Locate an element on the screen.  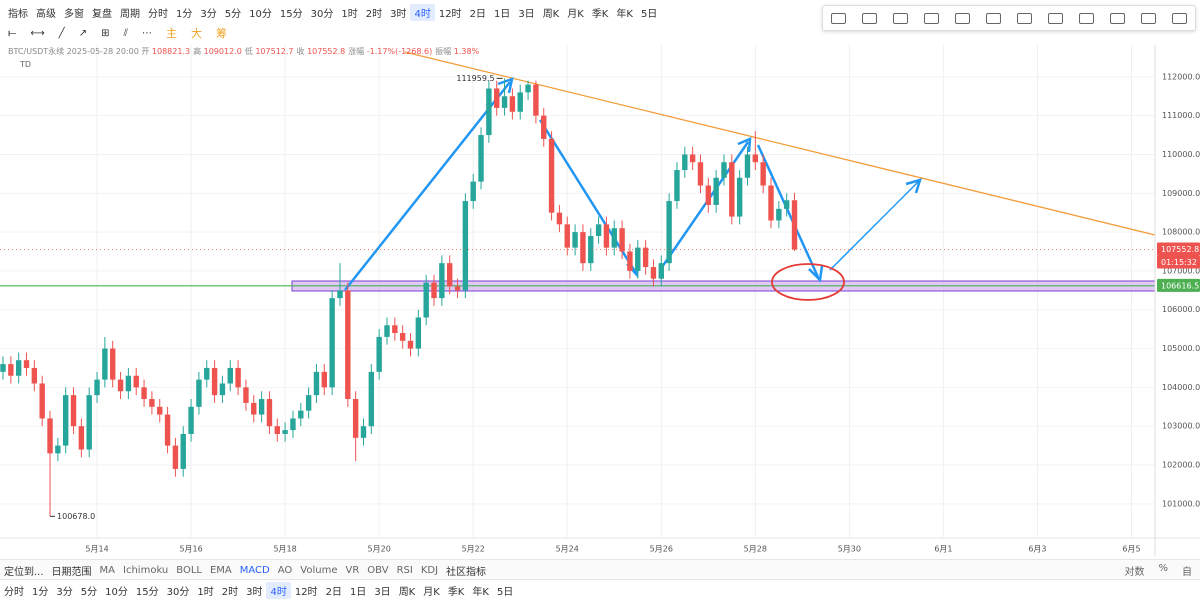
tool-button: 主 is located at coordinates (171, 33).